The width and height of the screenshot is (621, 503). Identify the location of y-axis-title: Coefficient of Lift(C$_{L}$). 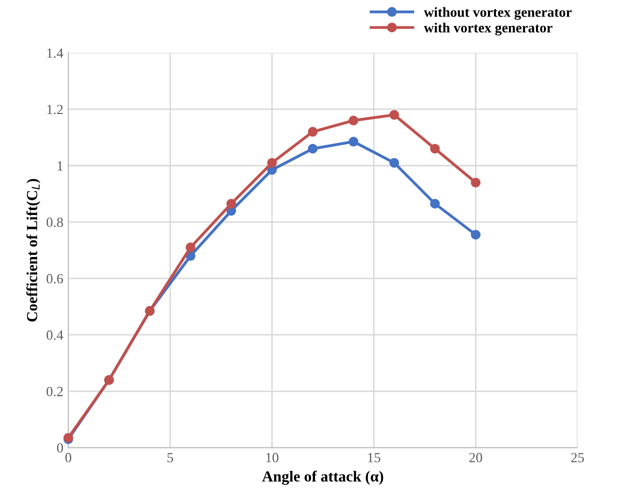
(33, 250).